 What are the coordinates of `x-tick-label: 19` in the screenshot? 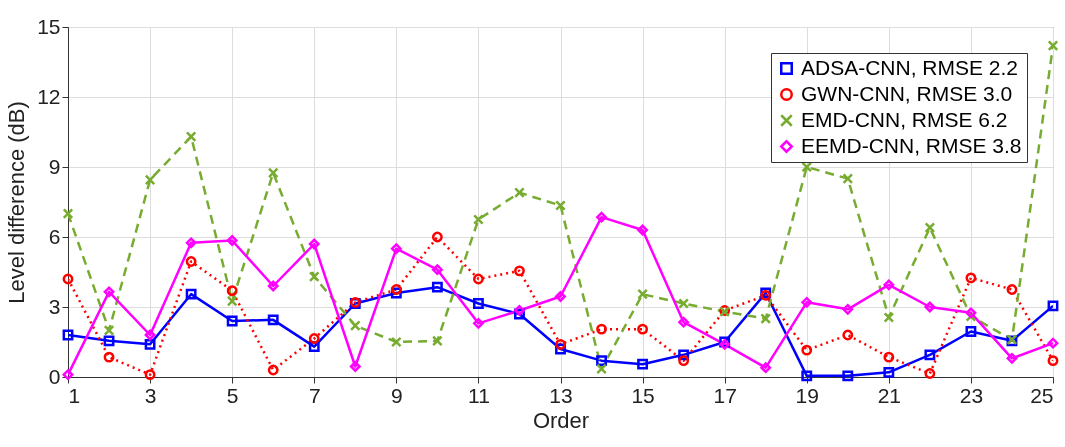 It's located at (807, 395).